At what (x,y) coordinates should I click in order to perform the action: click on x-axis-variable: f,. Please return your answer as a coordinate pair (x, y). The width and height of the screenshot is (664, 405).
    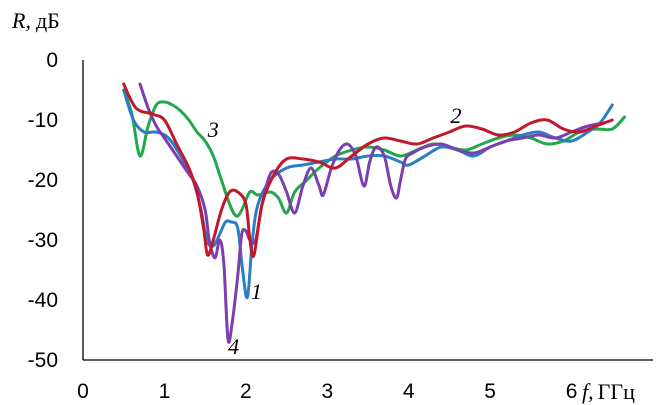
    Looking at the image, I should click on (588, 391).